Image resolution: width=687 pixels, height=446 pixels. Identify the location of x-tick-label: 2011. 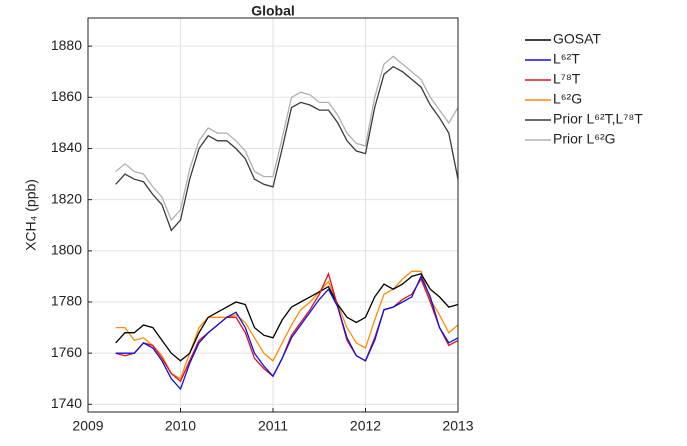
(273, 426).